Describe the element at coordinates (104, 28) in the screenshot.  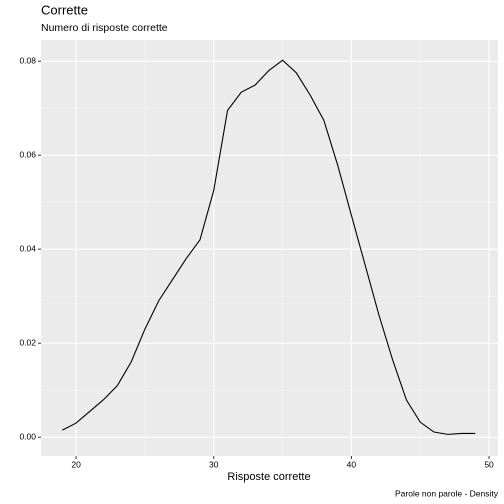
I see `chart-subtitle: Numero di risposte corrette` at that location.